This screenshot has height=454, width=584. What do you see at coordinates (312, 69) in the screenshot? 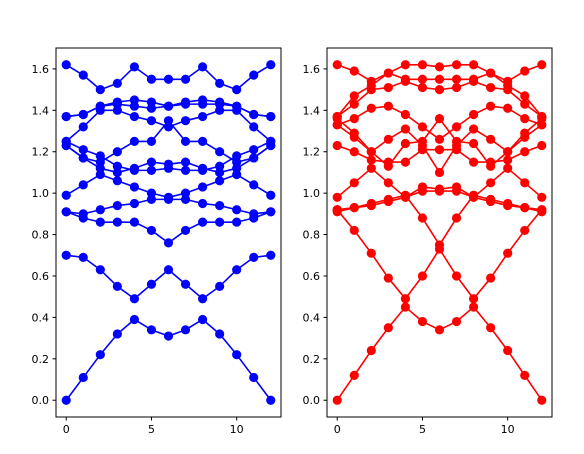
I see `y-tick-label: 1.6` at bounding box center [312, 69].